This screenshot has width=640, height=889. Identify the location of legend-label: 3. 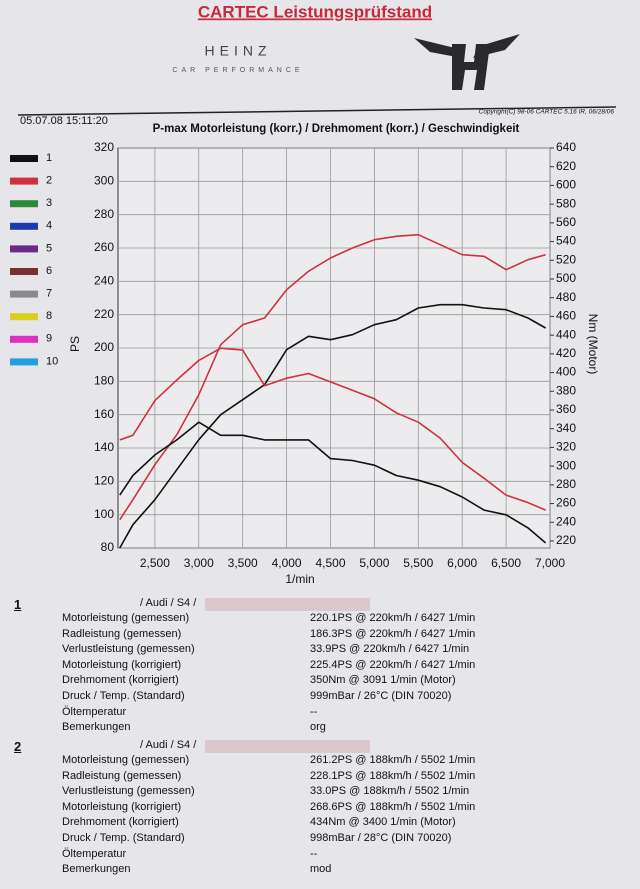
(49, 203).